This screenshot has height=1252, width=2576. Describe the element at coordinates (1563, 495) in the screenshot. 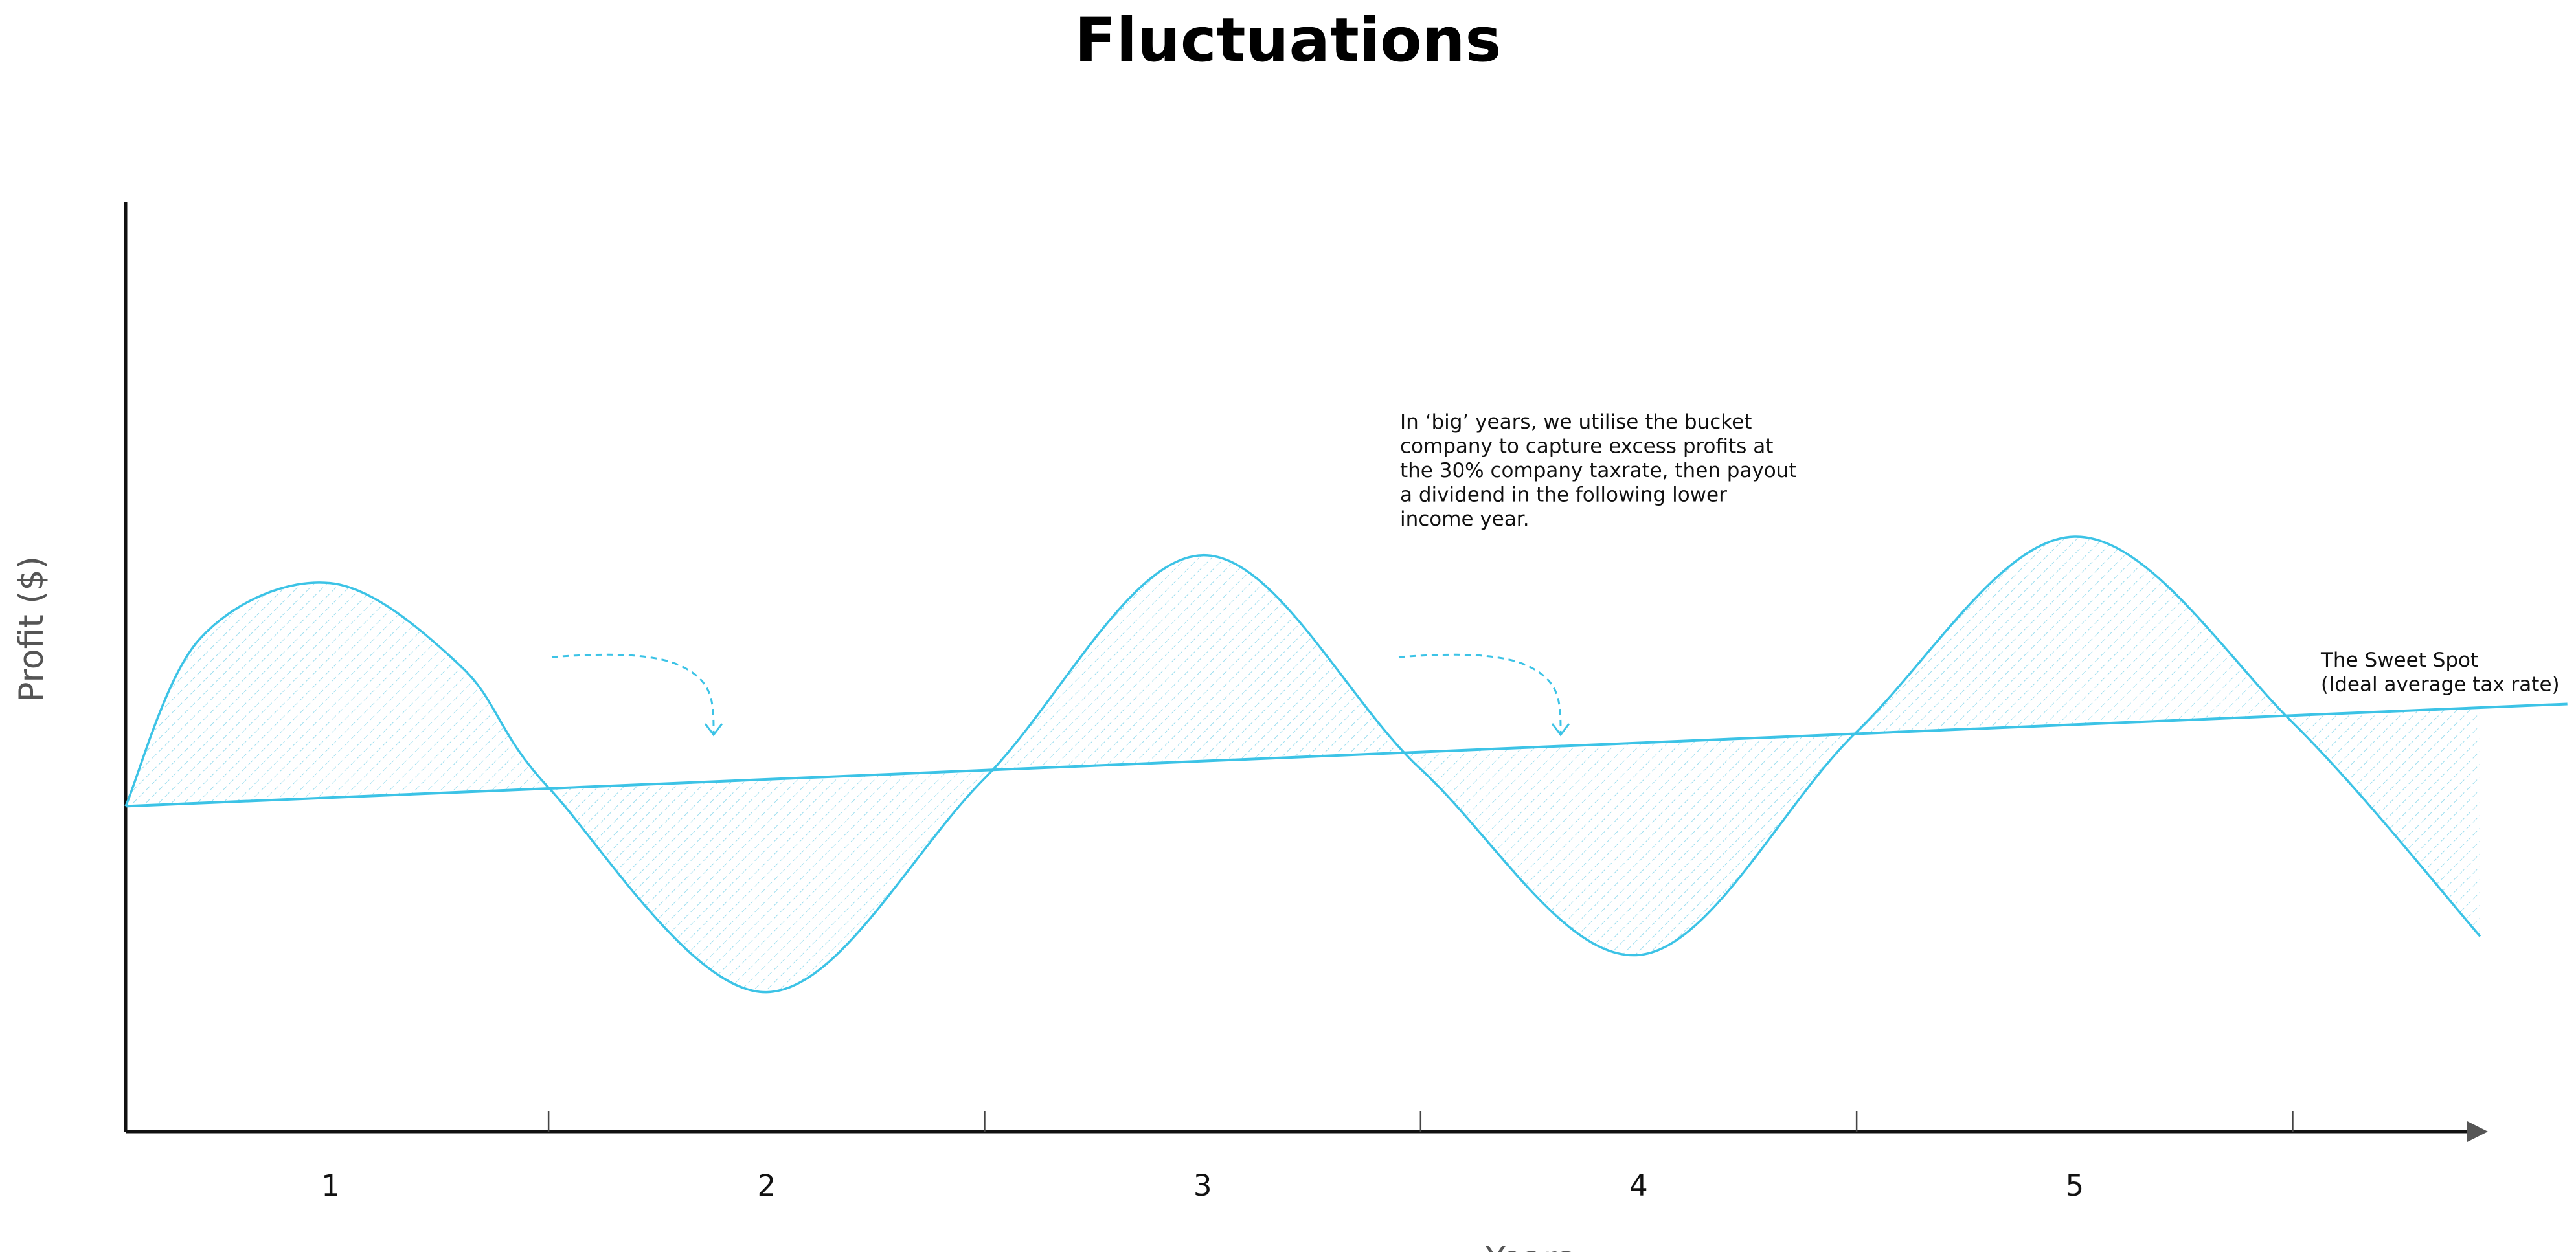

I see `bucket-note-line: a dividend in the following lower` at that location.